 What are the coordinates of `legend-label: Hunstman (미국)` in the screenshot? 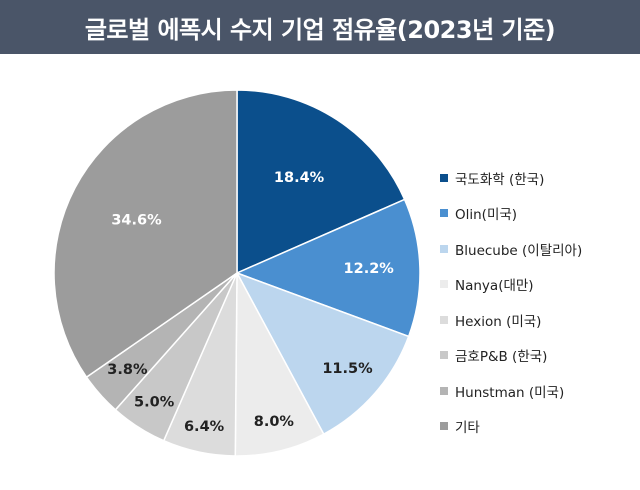 It's located at (510, 392).